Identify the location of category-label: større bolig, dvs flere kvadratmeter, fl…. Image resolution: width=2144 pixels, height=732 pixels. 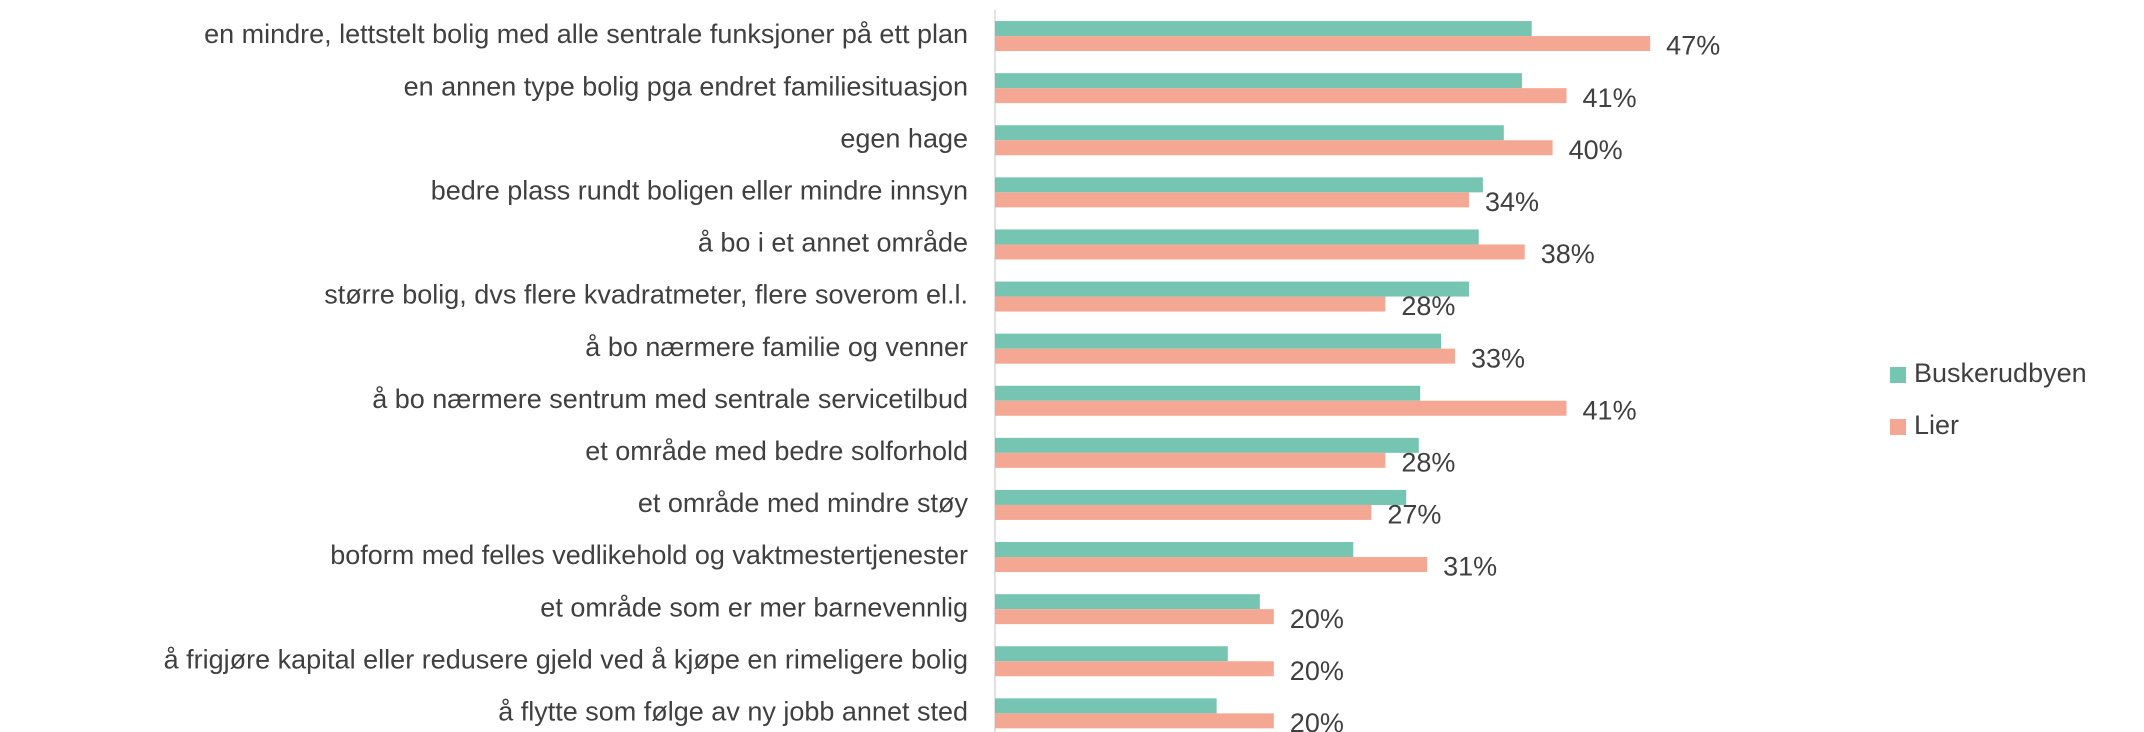
(646, 295).